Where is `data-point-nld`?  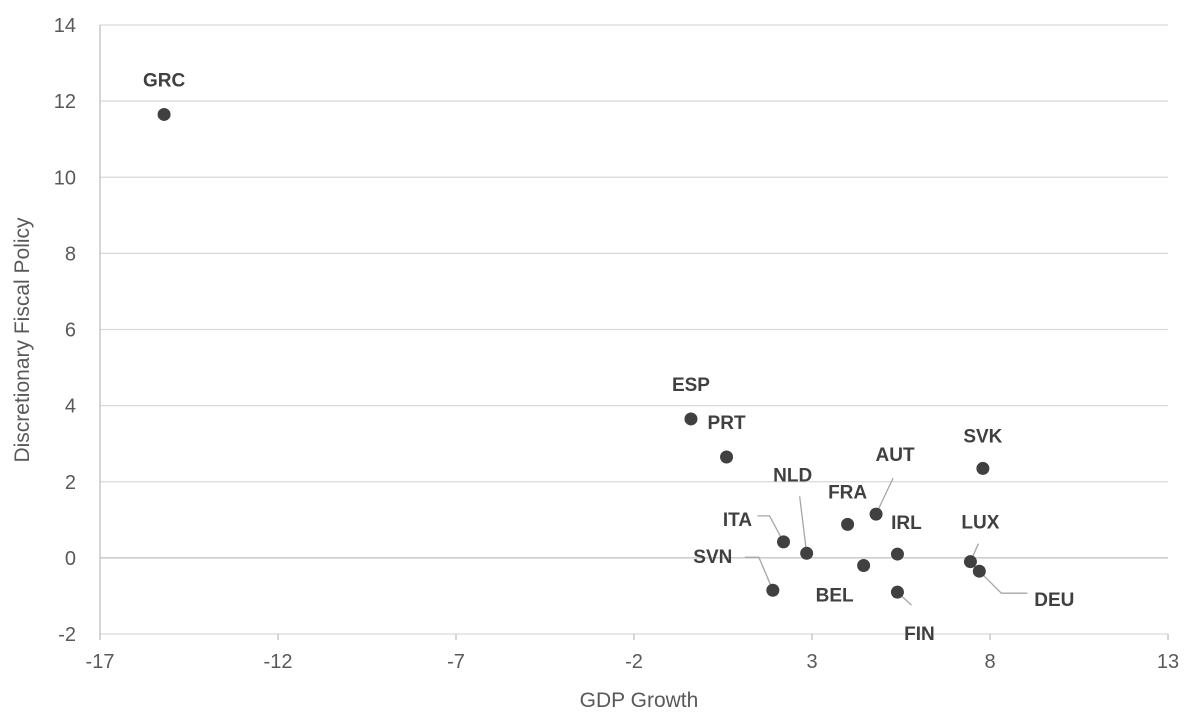
data-point-nld is located at coordinates (807, 553).